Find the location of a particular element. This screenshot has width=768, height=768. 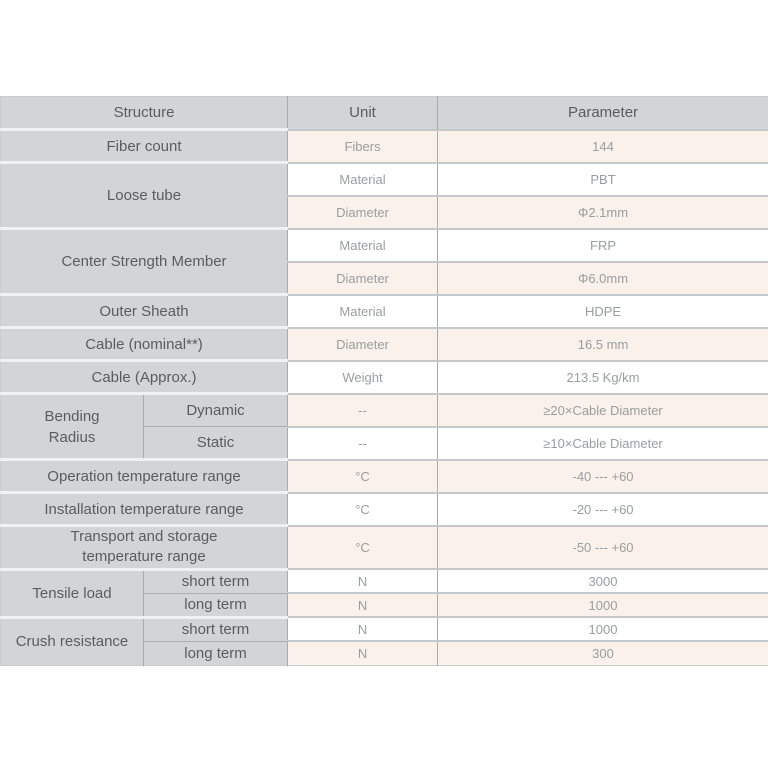

header-row: Structure Unit Parameter is located at coordinates (384, 113).